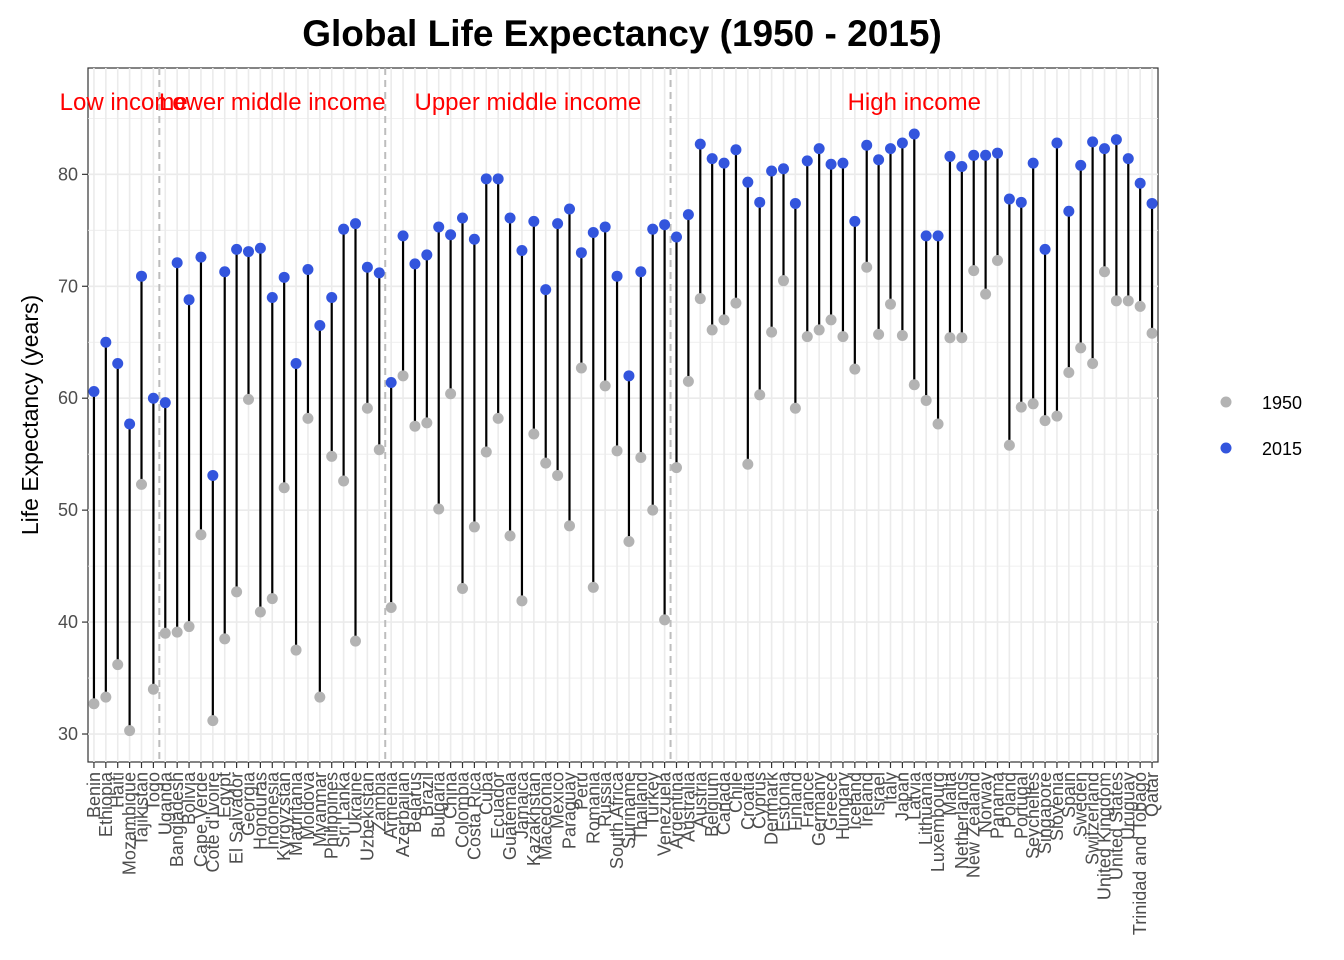 This screenshot has height=960, width=1344. What do you see at coordinates (427, 794) in the screenshot?
I see `x-tick-label: Brazil` at bounding box center [427, 794].